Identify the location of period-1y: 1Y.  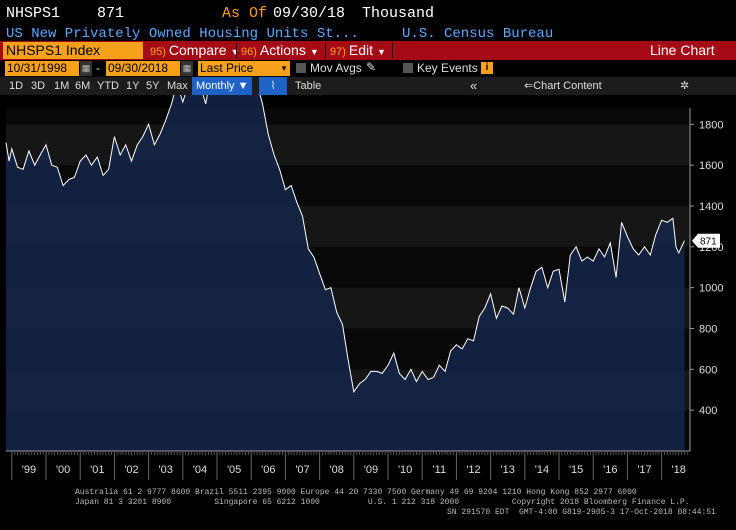
(133, 86).